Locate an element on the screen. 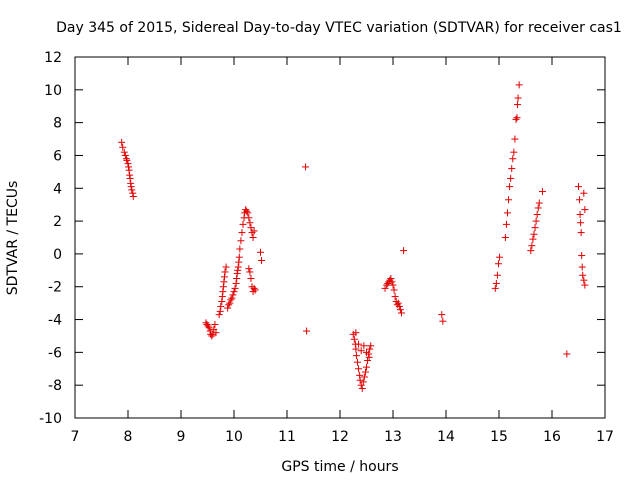 Image resolution: width=640 pixels, height=480 pixels. x-tick-label: 16 is located at coordinates (552, 437).